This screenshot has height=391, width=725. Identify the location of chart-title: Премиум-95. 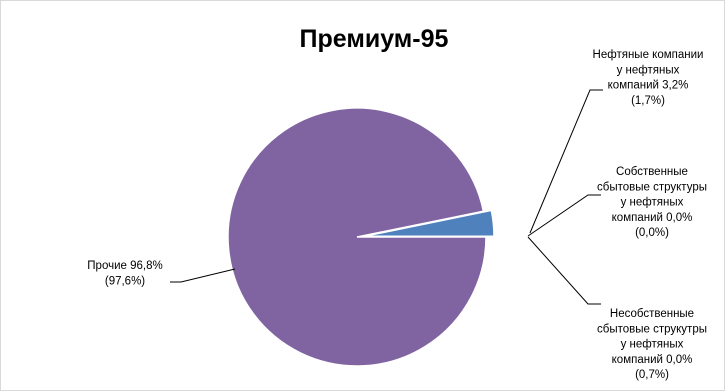
(374, 39).